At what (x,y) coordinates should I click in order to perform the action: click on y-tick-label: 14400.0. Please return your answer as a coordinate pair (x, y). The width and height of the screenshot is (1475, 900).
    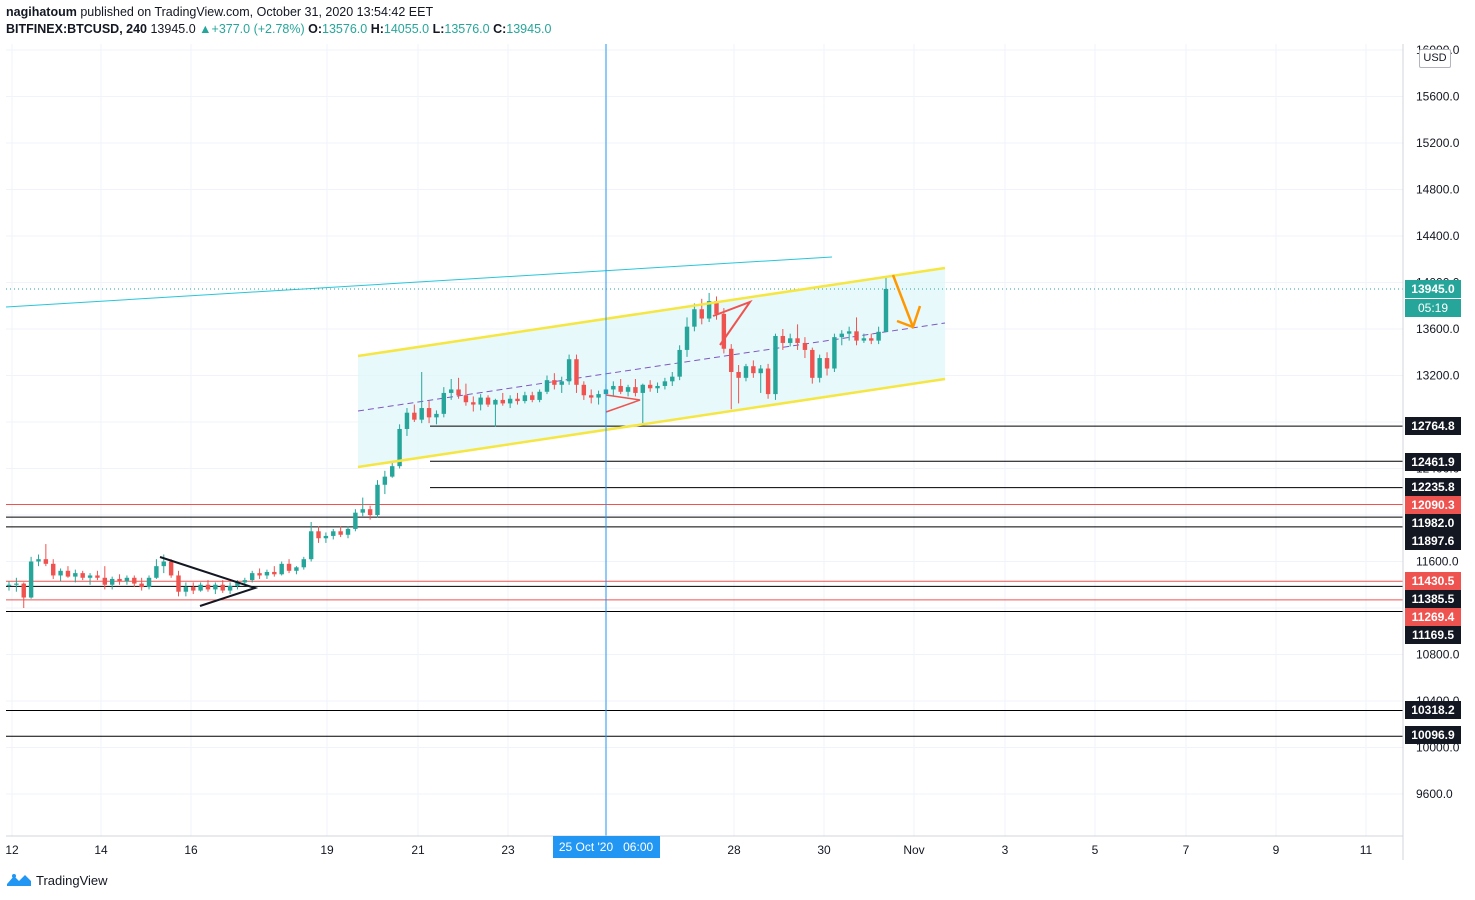
    Looking at the image, I should click on (1438, 236).